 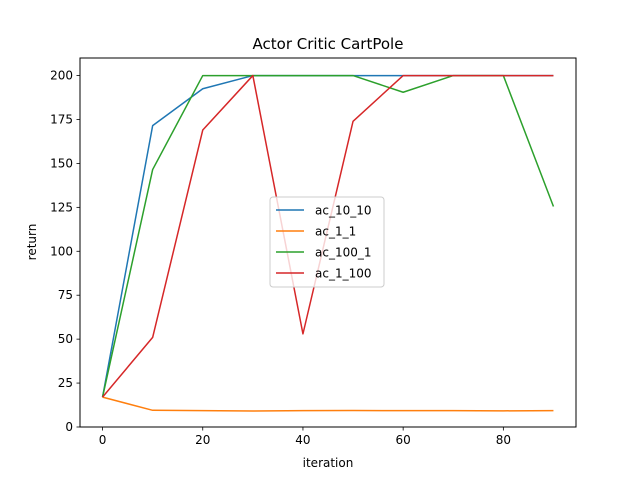 What do you see at coordinates (61, 120) in the screenshot?
I see `y-tick-label: 175` at bounding box center [61, 120].